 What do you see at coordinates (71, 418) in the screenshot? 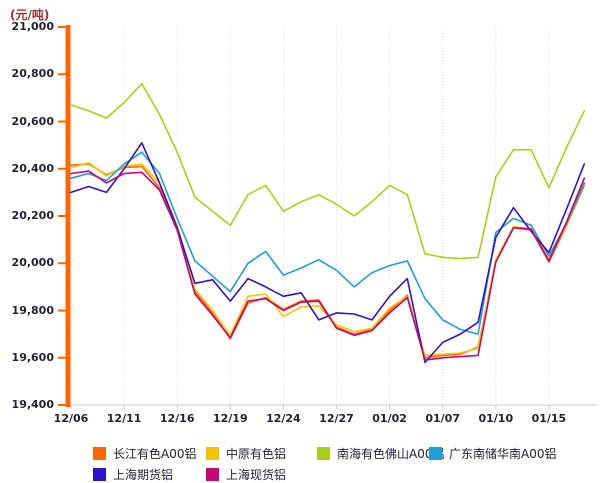
I see `x-tick-label: 12/06` at bounding box center [71, 418].